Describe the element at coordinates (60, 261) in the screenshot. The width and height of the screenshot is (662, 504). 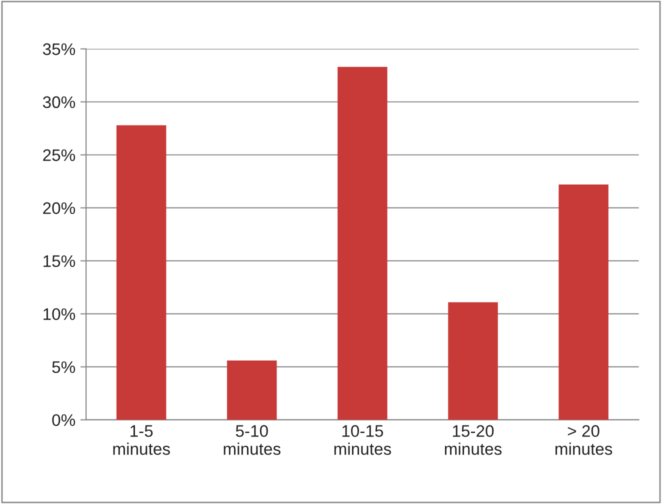
I see `y-tick-label: 15%` at that location.